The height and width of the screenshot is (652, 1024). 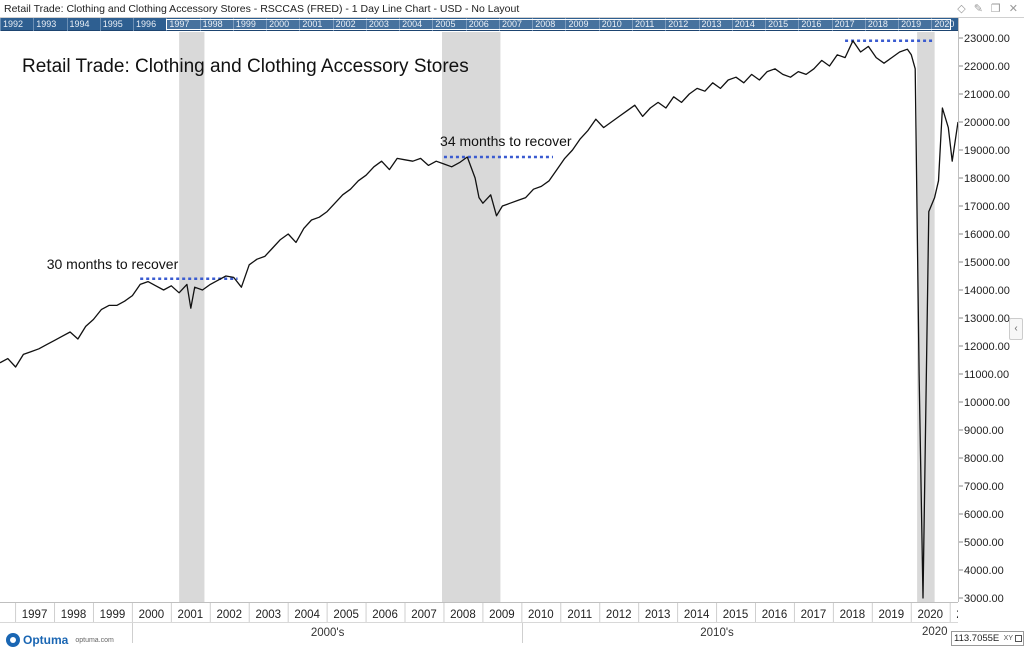 I want to click on x-tick-label-9: 2006, so click(x=385, y=615).